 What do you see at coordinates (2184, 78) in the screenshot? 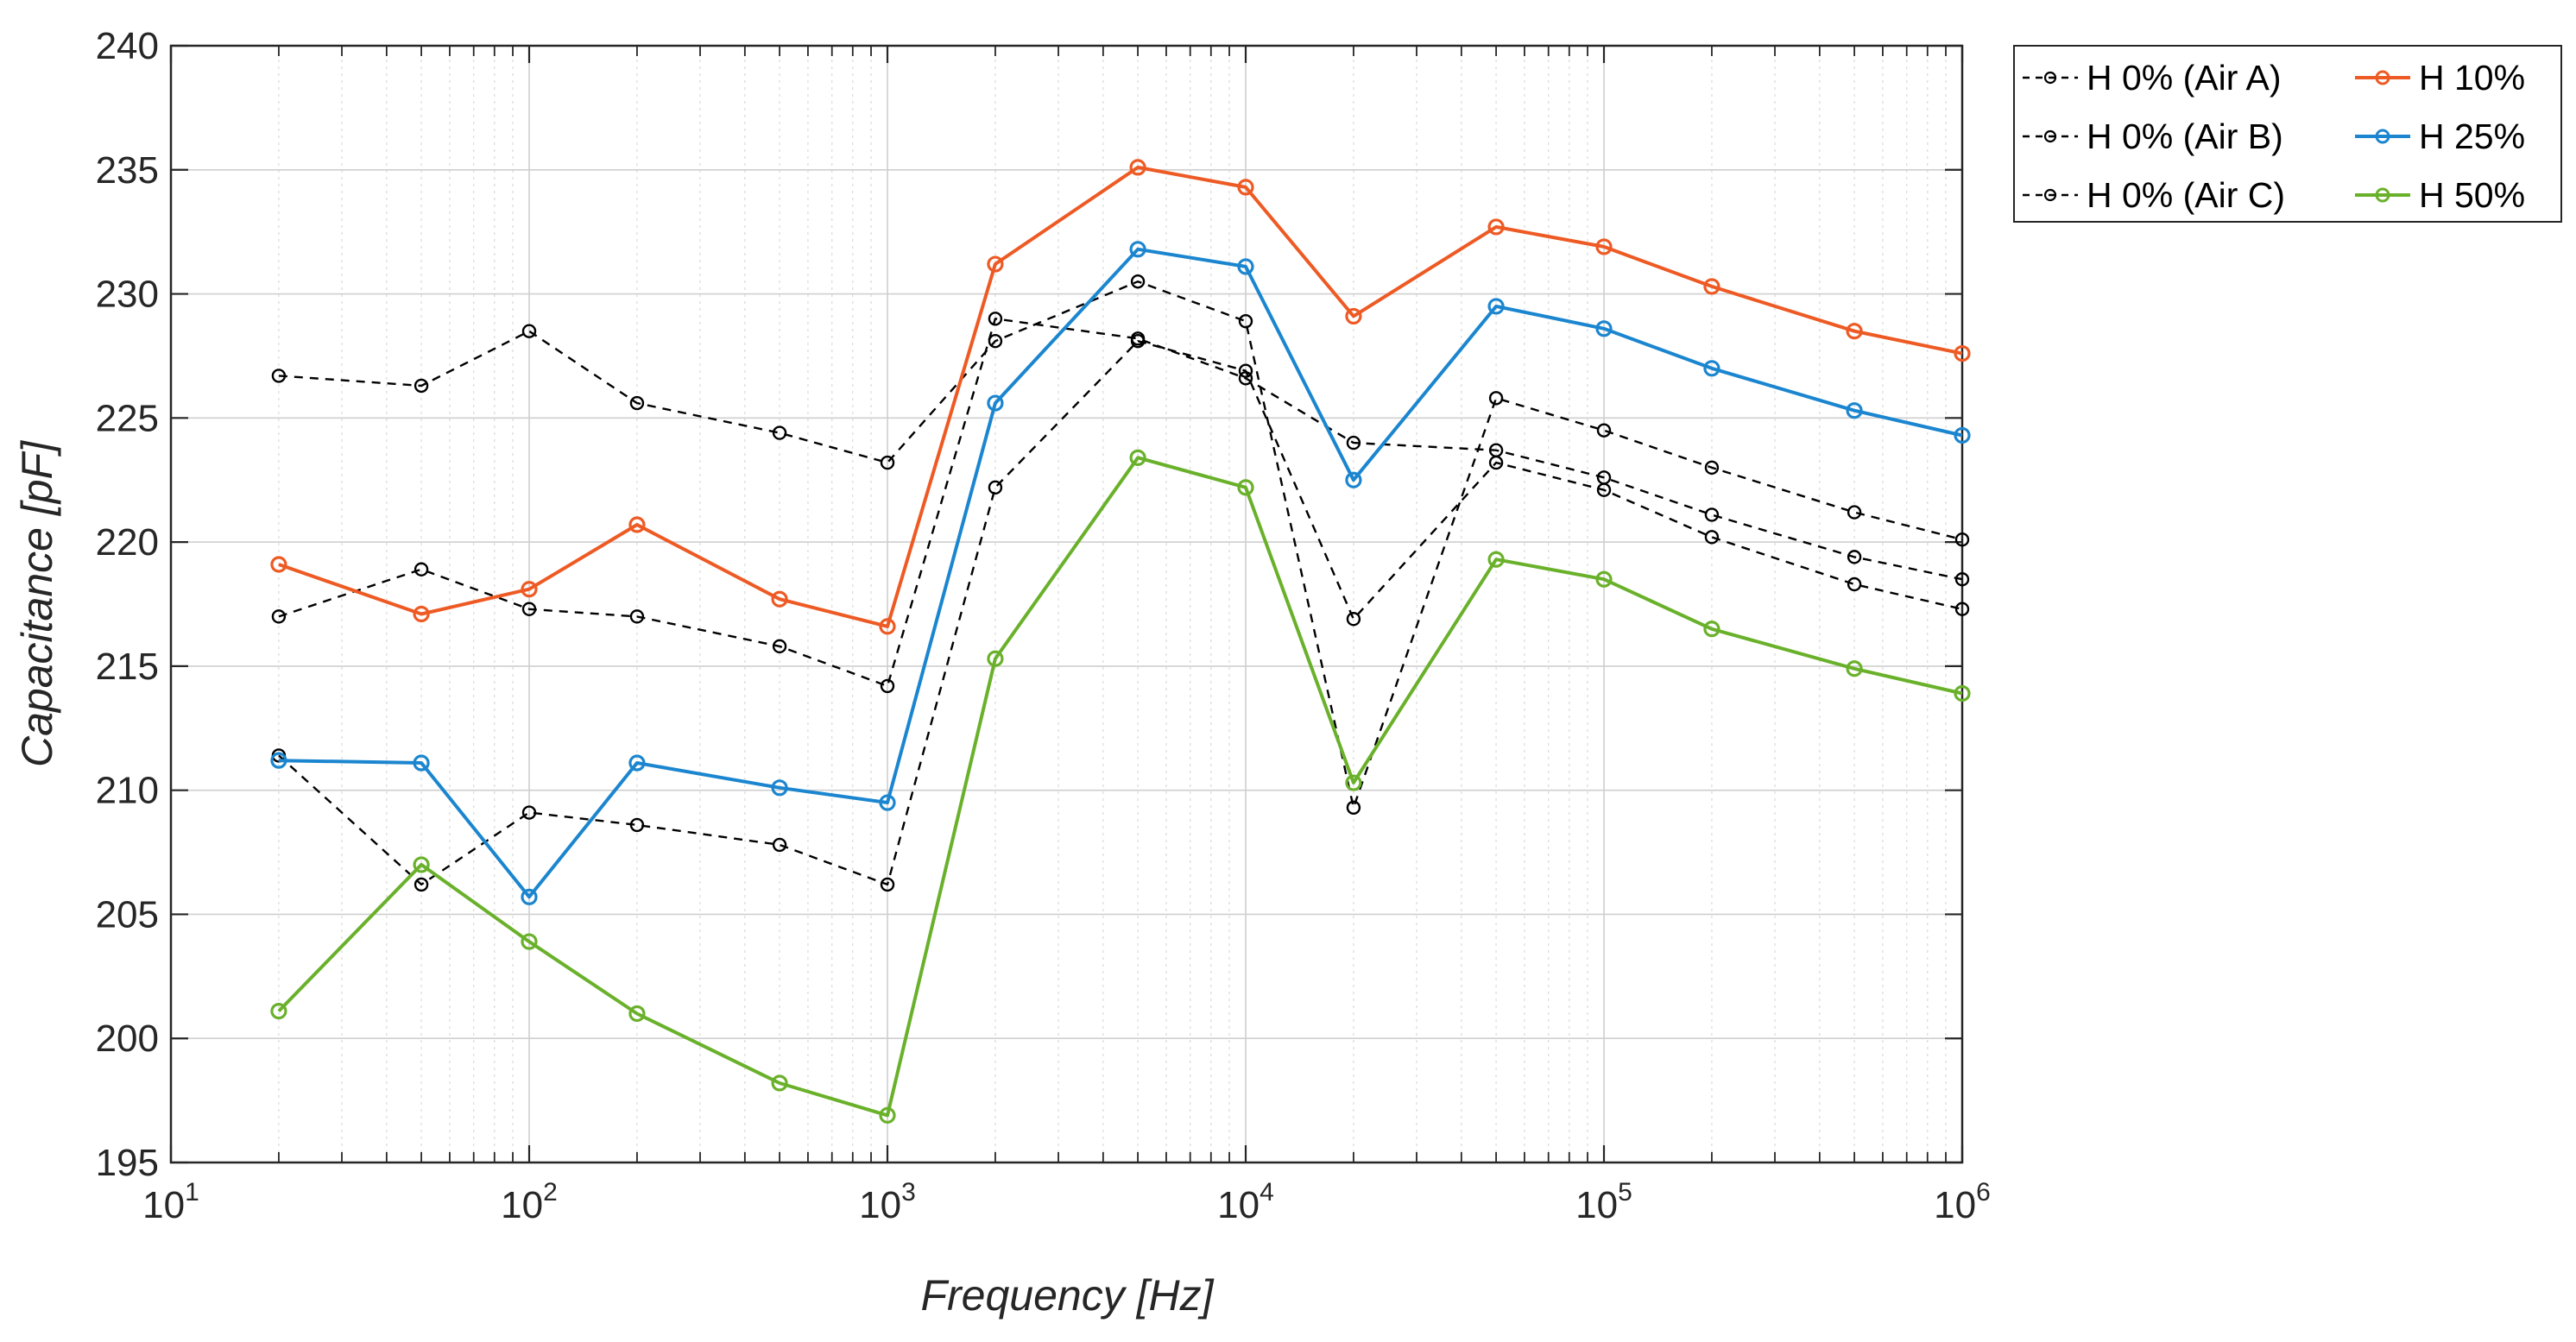
I see `legend-label: H 0% (Air A)` at bounding box center [2184, 78].